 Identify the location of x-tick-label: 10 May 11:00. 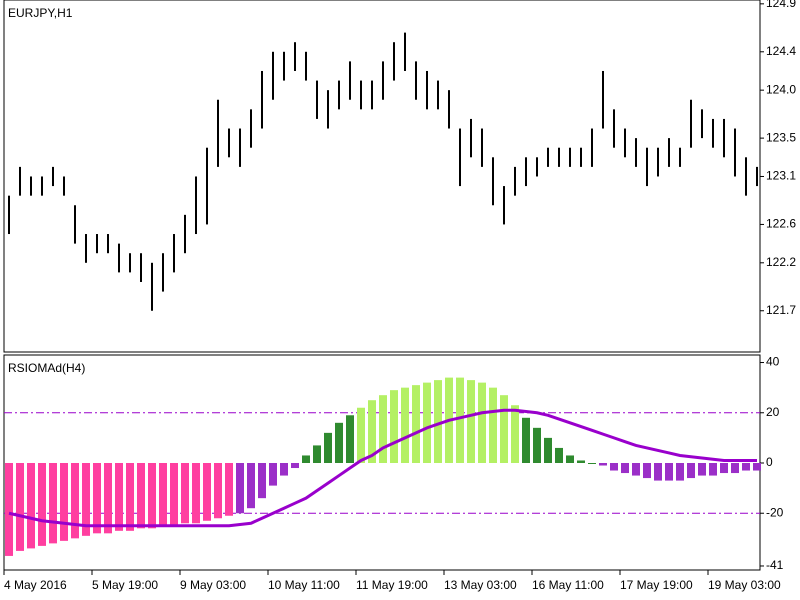
(304, 585).